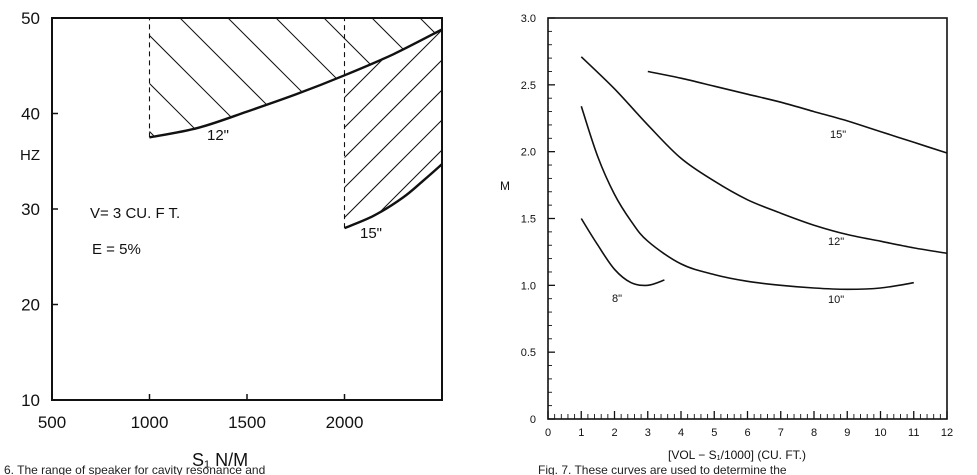 This screenshot has height=475, width=977. I want to click on right-x-tick-label: 5, so click(714, 433).